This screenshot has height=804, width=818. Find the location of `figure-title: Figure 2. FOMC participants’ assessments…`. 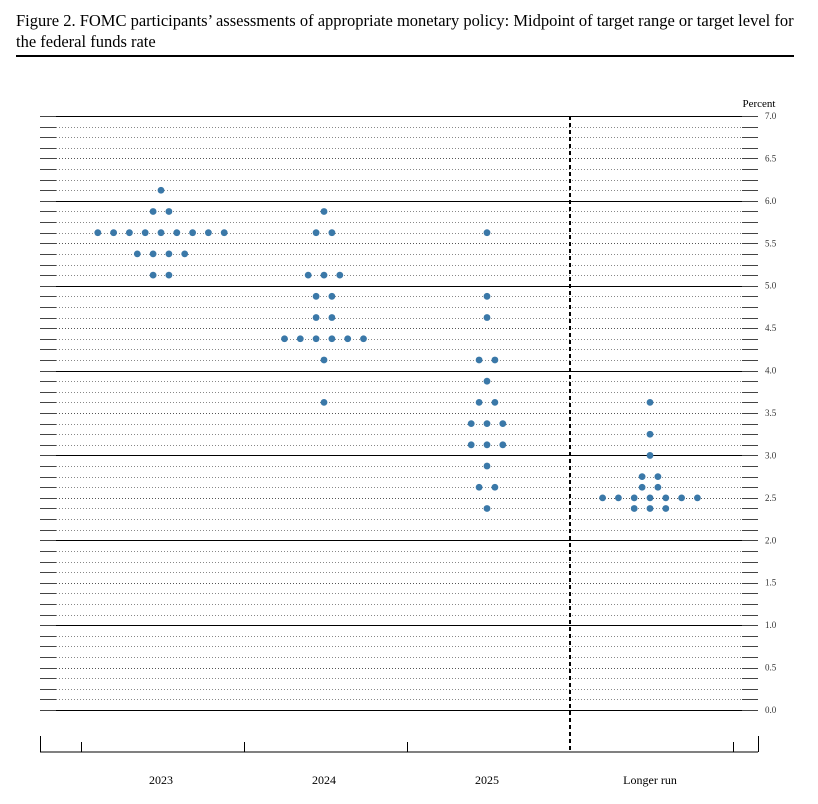

figure-title: Figure 2. FOMC participants’ assessments… is located at coordinates (405, 31).